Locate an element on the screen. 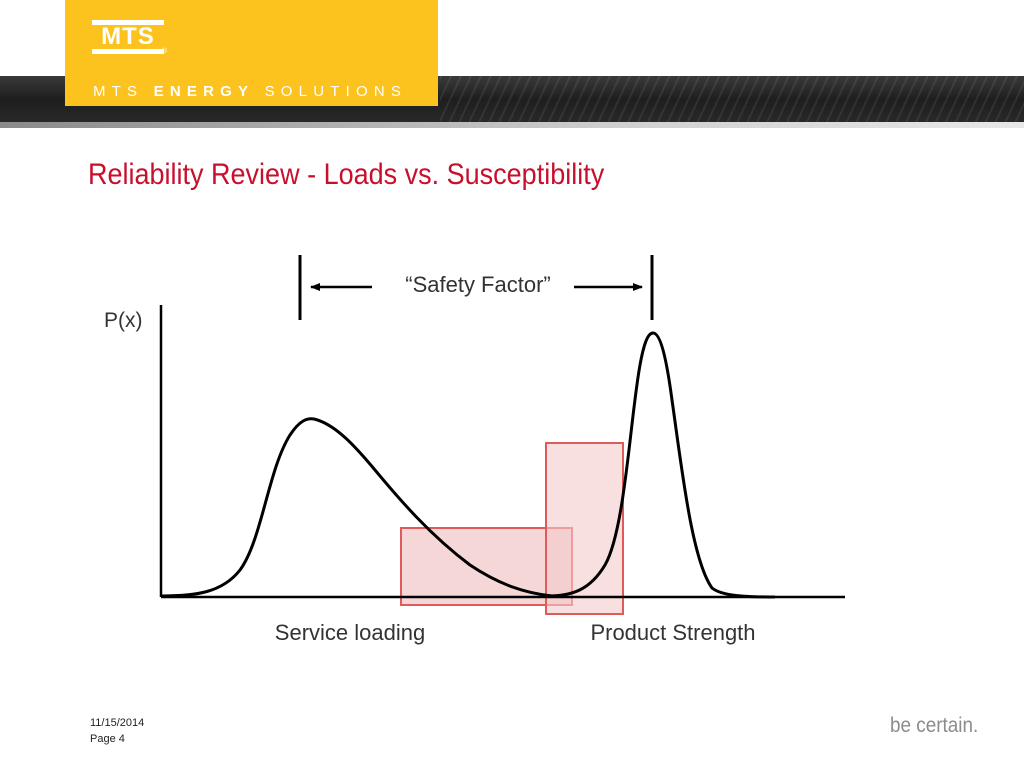  logo-text: MTS is located at coordinates (128, 37).